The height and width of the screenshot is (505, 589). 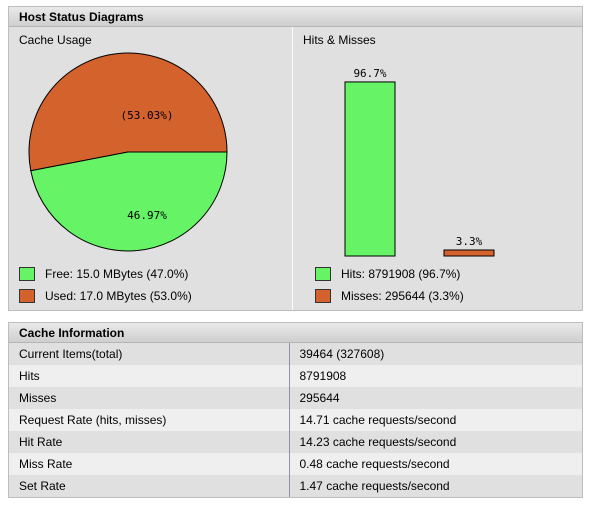 I want to click on table-row: Hits 8791908, so click(x=295, y=376).